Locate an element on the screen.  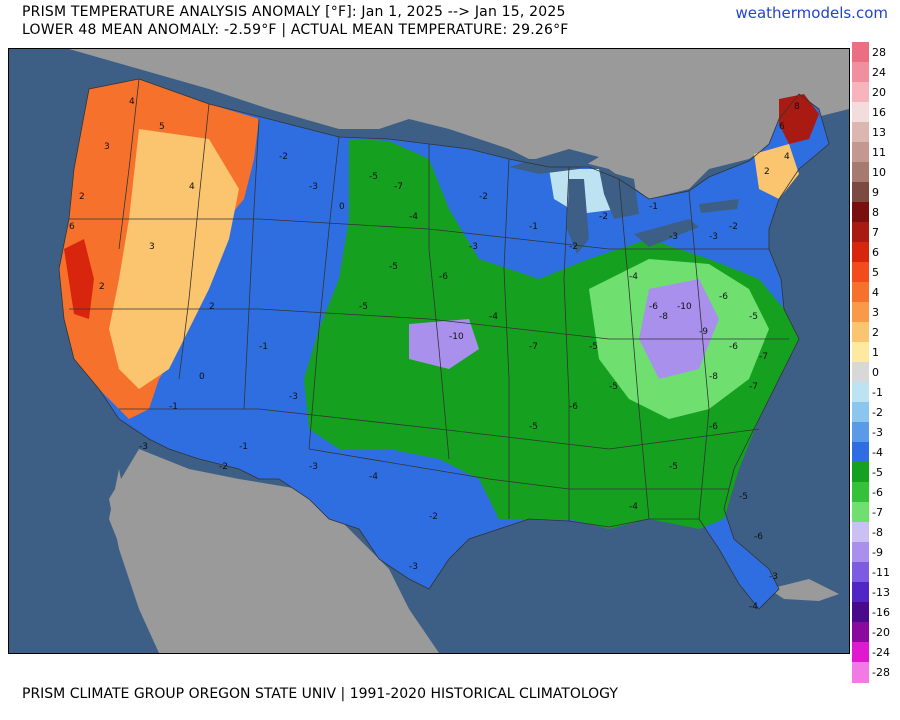
legend-entry: 28 is located at coordinates (876, 52).